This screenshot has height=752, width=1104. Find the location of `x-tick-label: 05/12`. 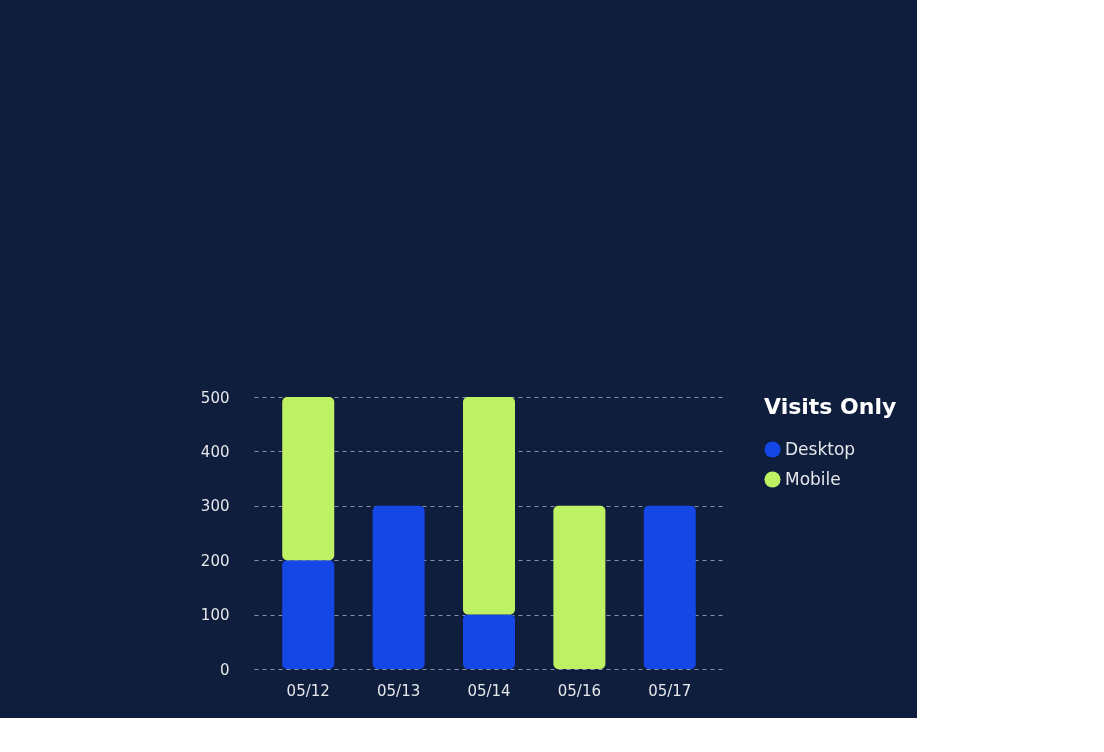

x-tick-label: 05/12 is located at coordinates (308, 690).